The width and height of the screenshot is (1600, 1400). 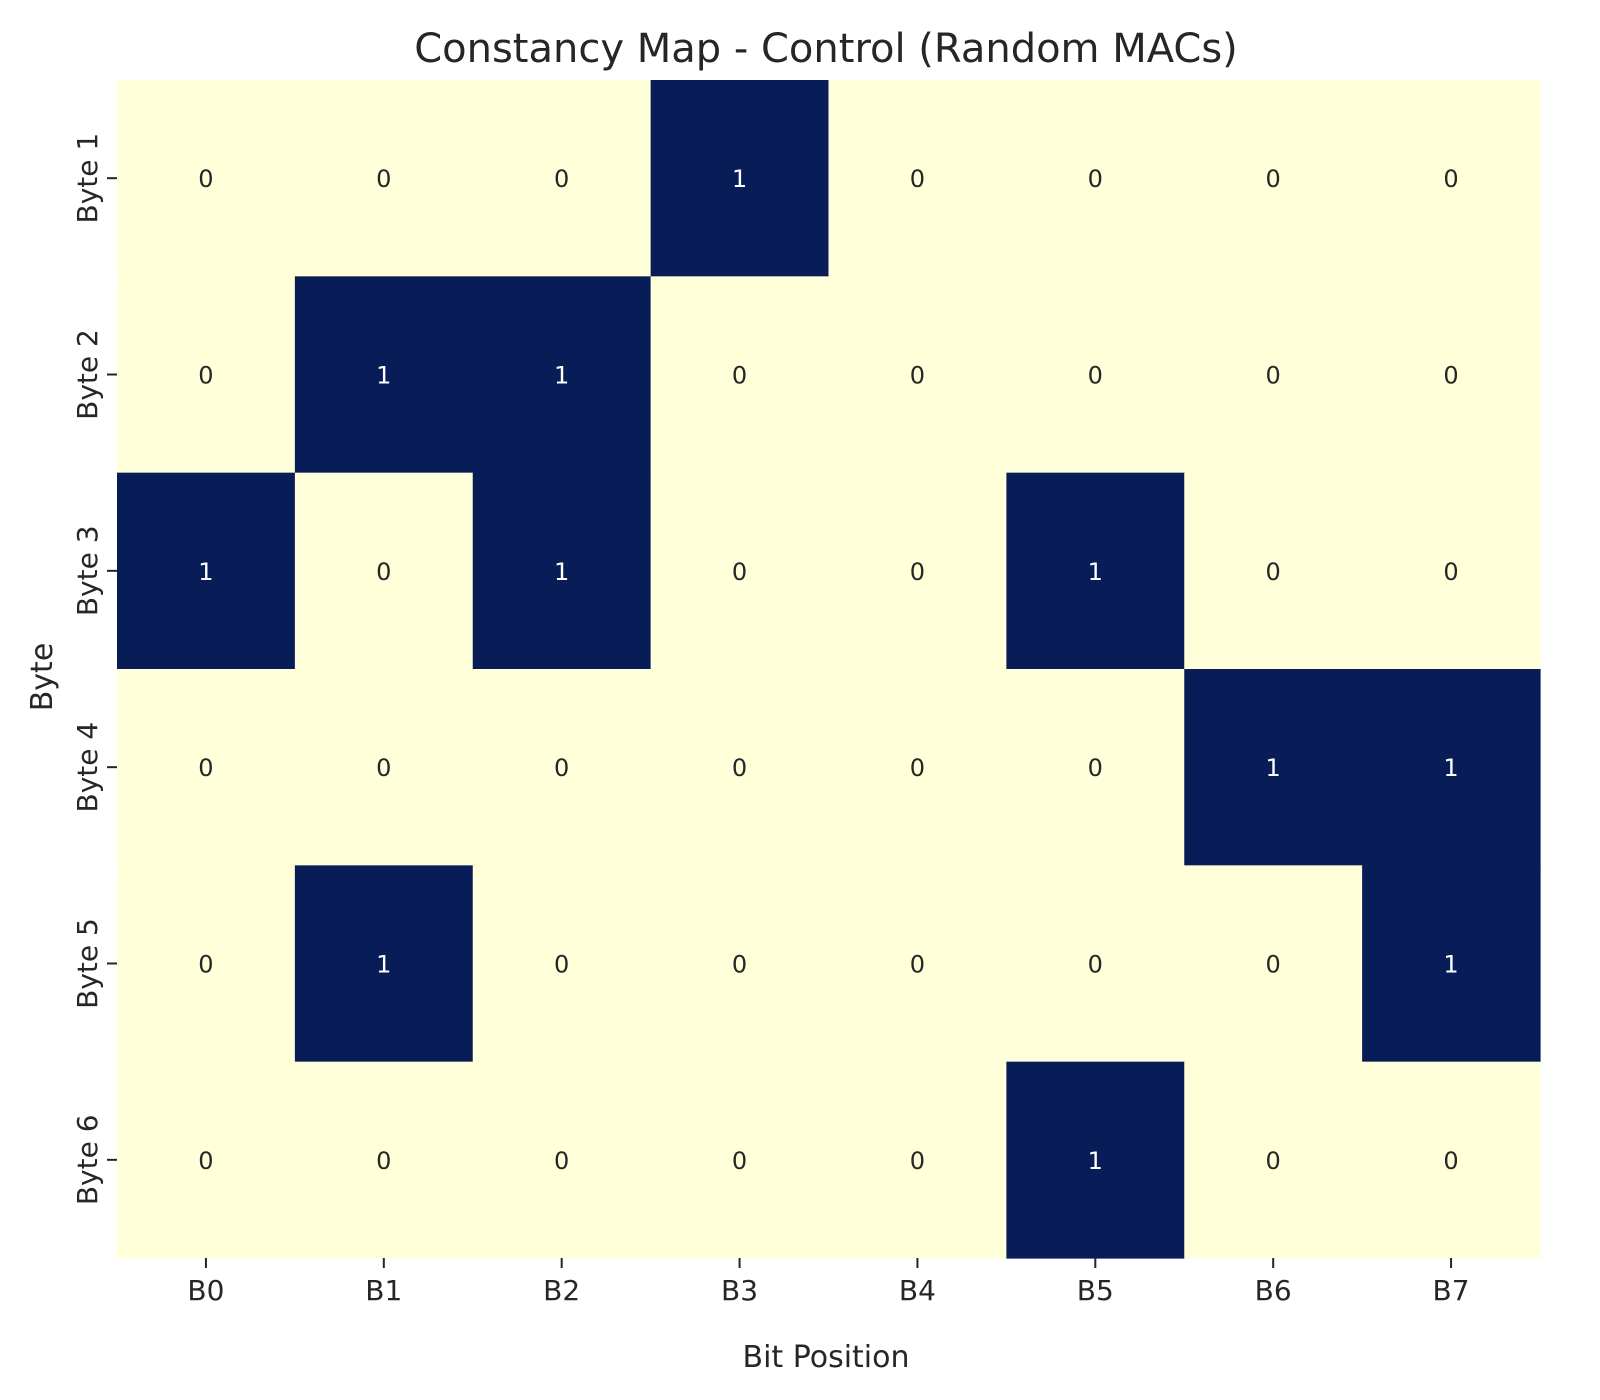 I want to click on heatmap-cell-r5-c0, so click(x=206, y=964).